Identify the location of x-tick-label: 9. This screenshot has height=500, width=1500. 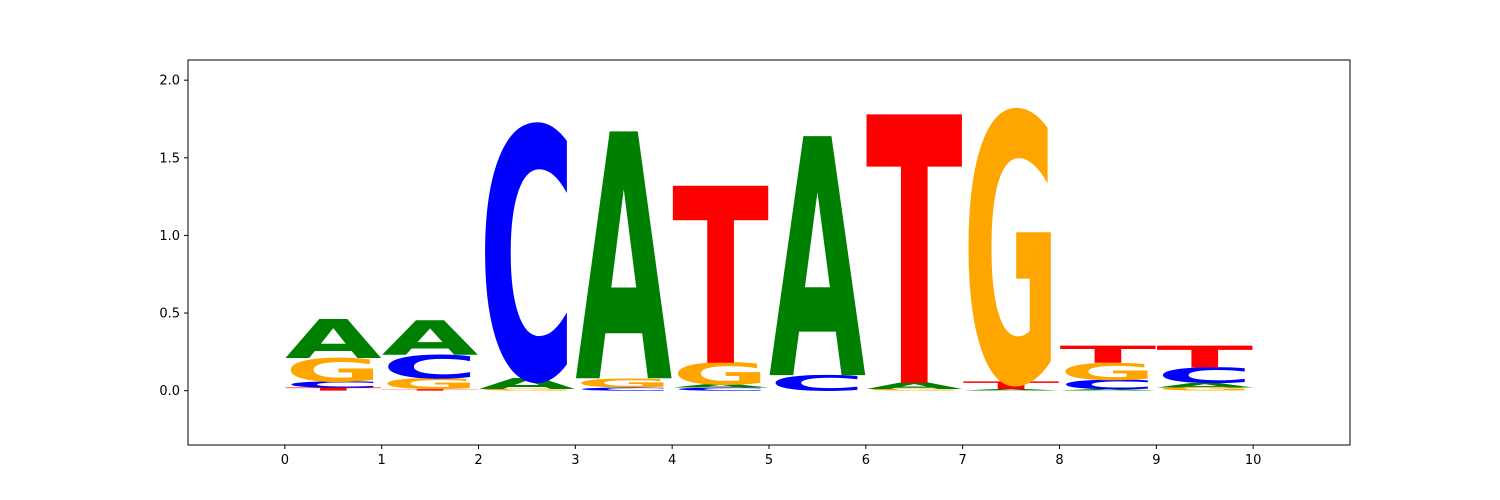
(1156, 460).